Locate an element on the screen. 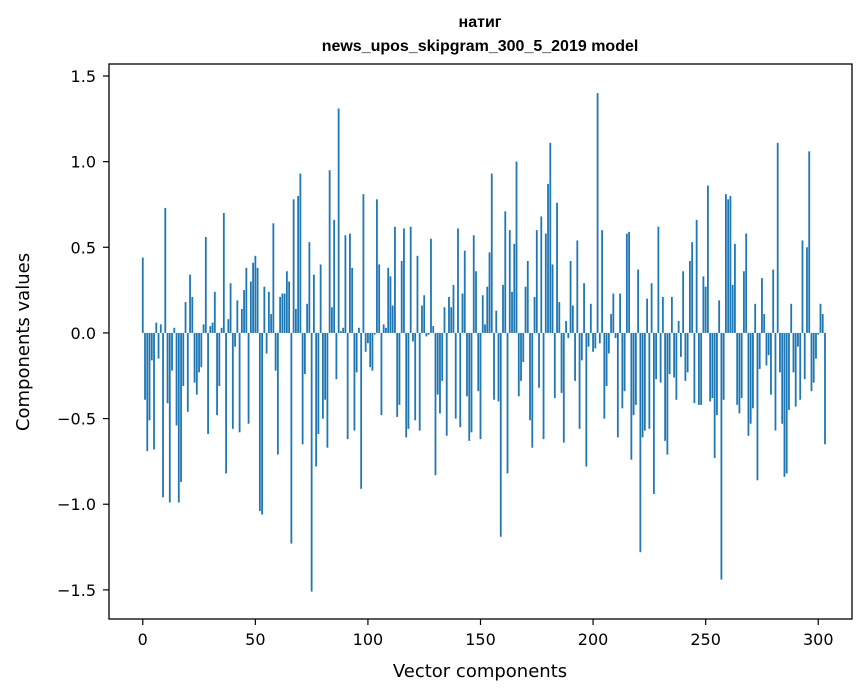  y-tick-label: −1.0 is located at coordinates (76, 504).